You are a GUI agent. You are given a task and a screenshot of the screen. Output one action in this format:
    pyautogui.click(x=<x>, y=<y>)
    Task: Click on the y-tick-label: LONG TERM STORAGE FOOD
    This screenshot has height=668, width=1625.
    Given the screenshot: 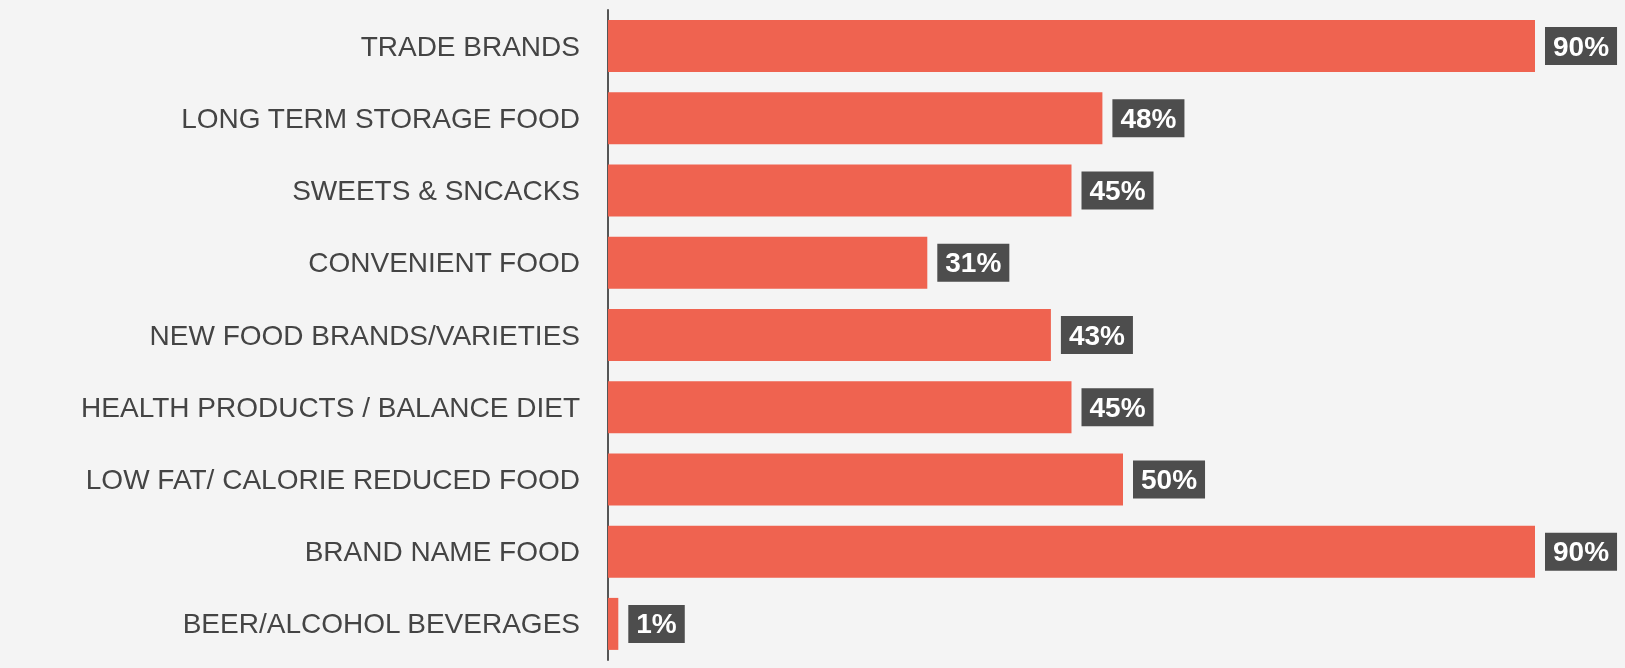 What is the action you would take?
    pyautogui.click(x=380, y=118)
    